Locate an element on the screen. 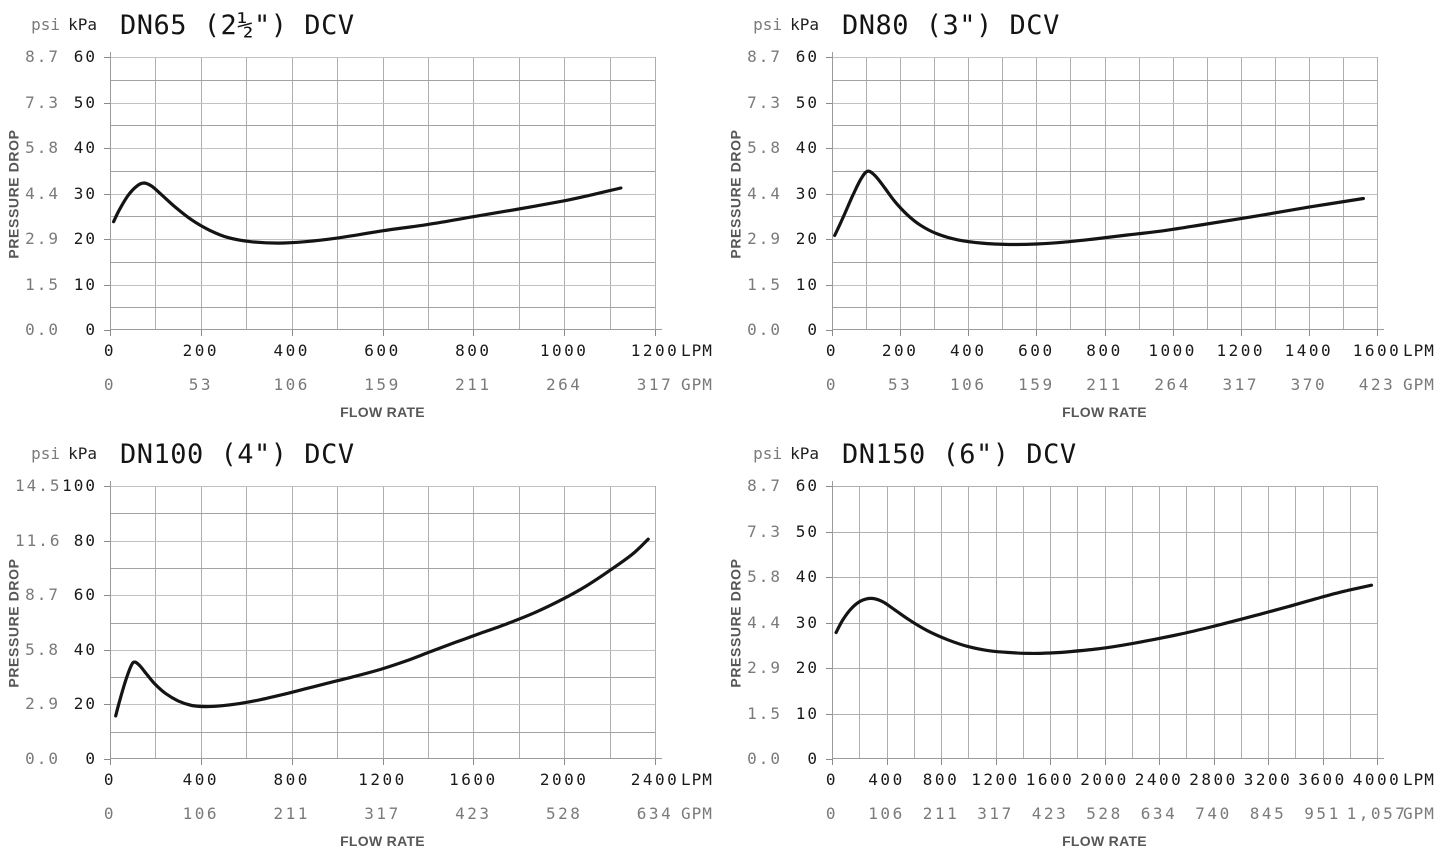  chart-title: DN80 (3") DCV is located at coordinates (951, 25).